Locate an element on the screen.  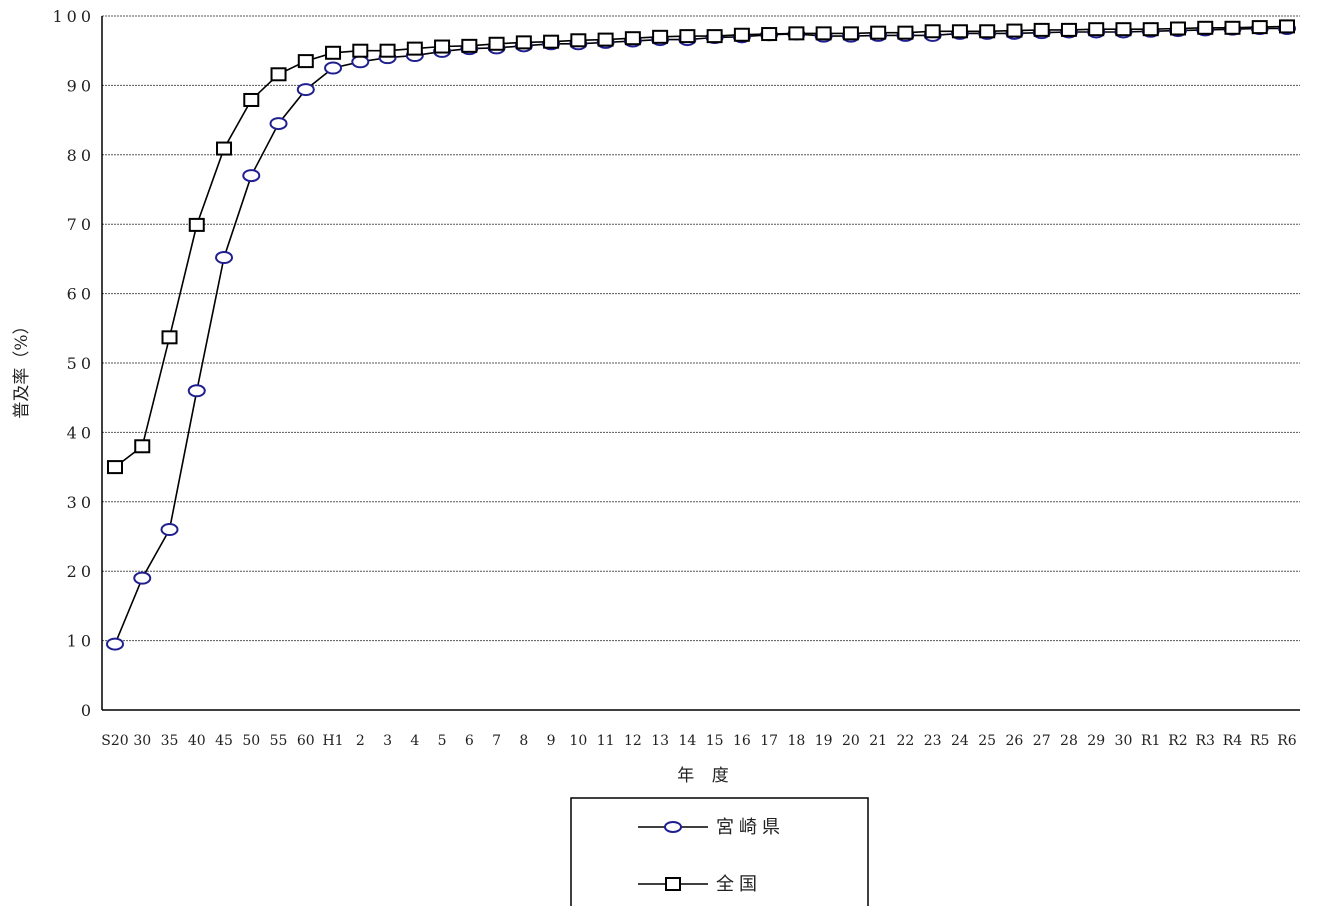
x-tick-label: 22 is located at coordinates (906, 741).